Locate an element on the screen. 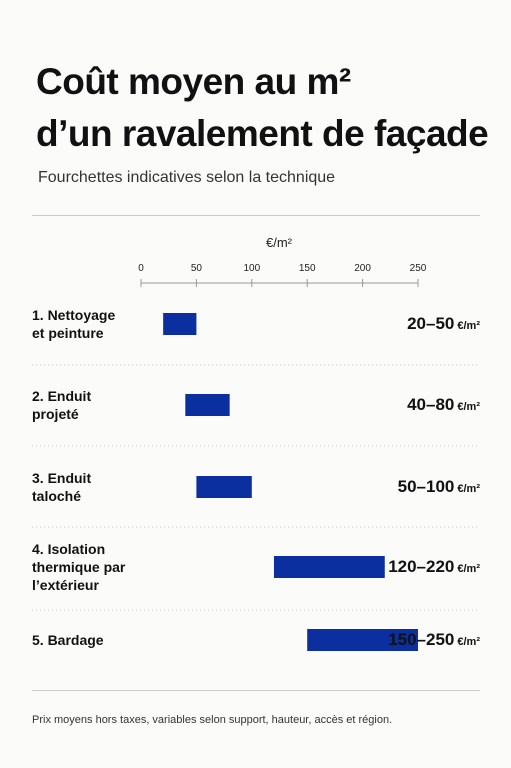 The image size is (511, 768). value-range: 120–220 is located at coordinates (421, 566).